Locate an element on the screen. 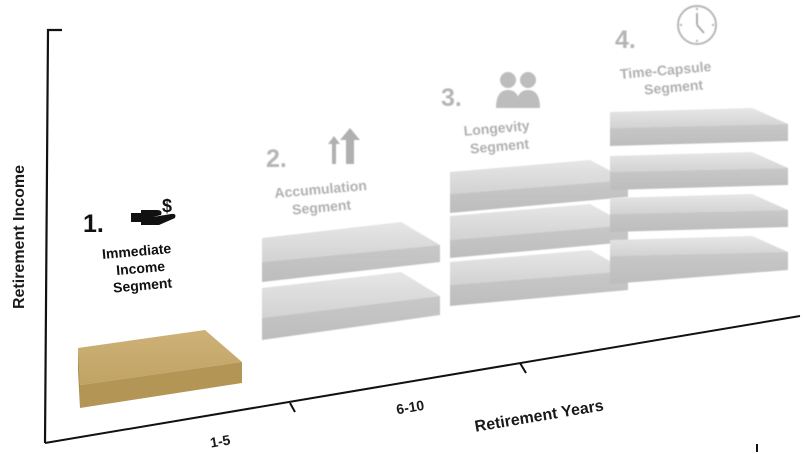  x-axis-label: Retirement Years is located at coordinates (540, 416).